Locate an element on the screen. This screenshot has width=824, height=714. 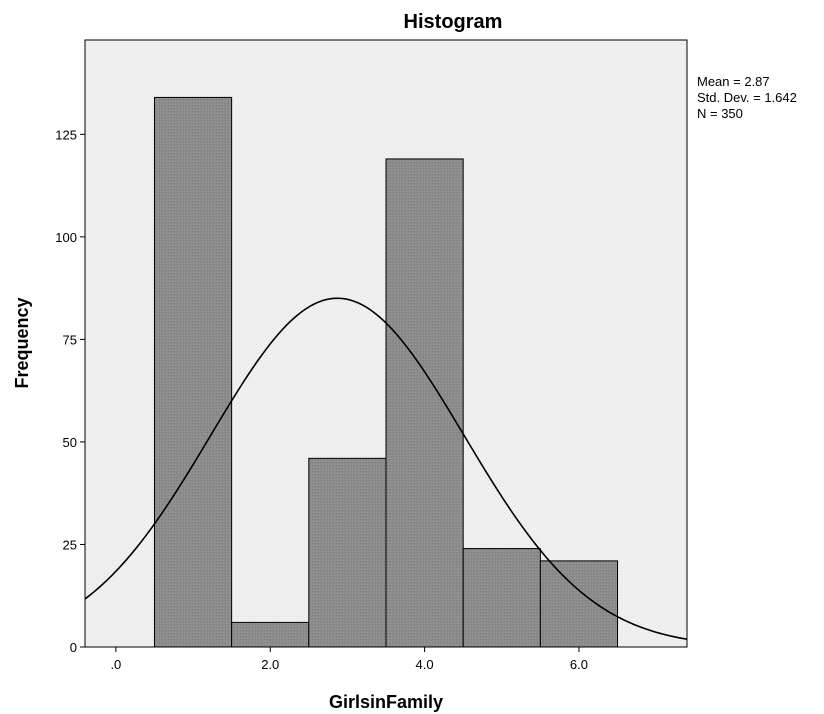
x-tick-label: 4.0 is located at coordinates (425, 664).